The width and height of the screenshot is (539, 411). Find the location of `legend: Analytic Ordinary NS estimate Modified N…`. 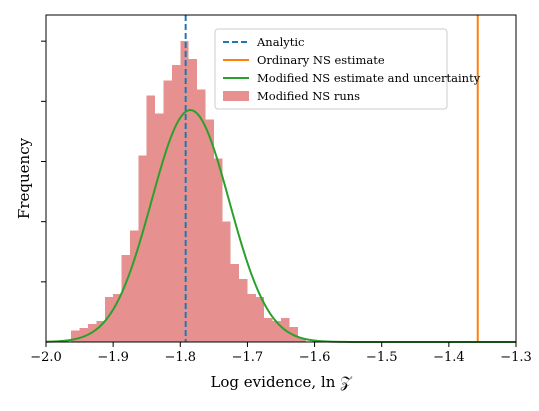

legend: Analytic Ordinary NS estimate Modified N… is located at coordinates (347, 69).